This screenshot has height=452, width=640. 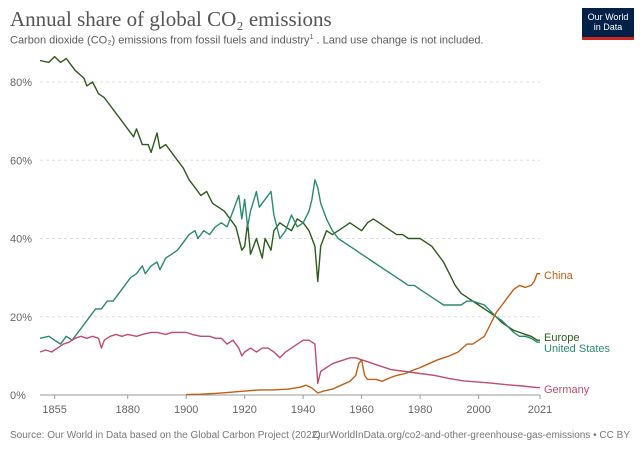 I want to click on owid-logo: Our World in Data, so click(x=608, y=24).